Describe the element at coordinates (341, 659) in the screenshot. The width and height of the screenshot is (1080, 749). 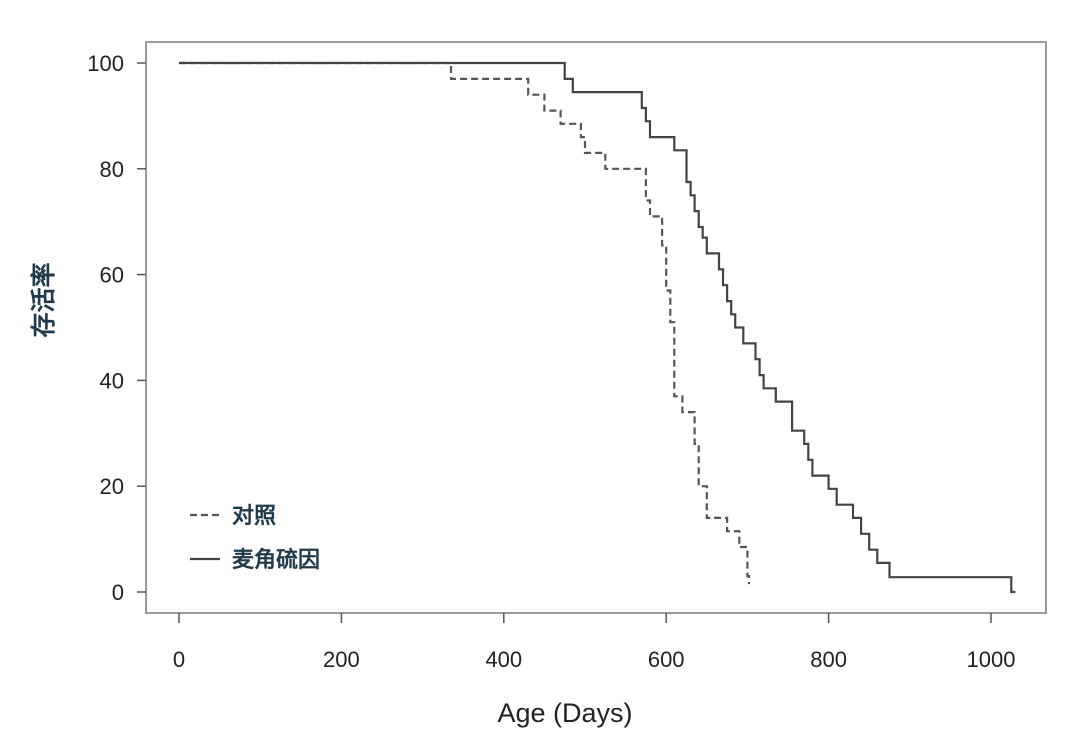
I see `x-tick-label: 200` at that location.